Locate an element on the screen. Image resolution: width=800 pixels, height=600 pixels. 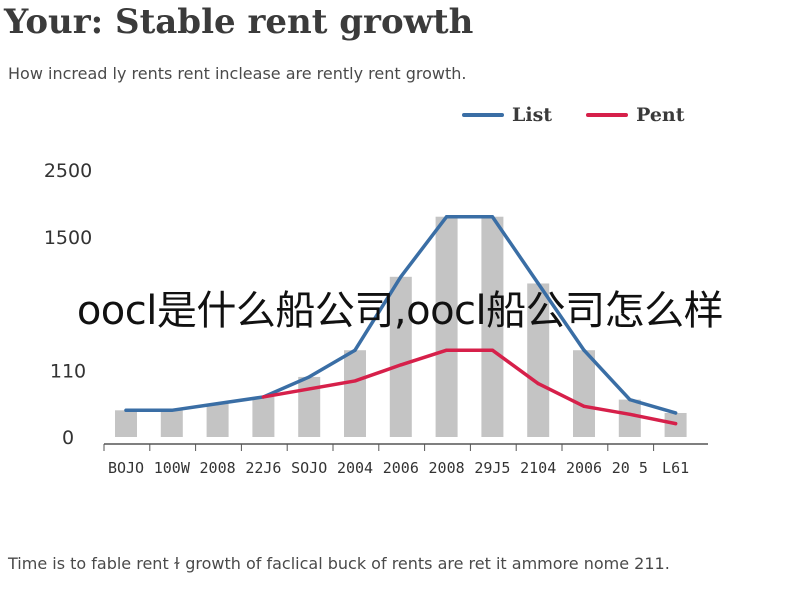
overlay-watermark-text: oocl是什么船公司,oocl船公司怎么样 is located at coordinates (400, 311).